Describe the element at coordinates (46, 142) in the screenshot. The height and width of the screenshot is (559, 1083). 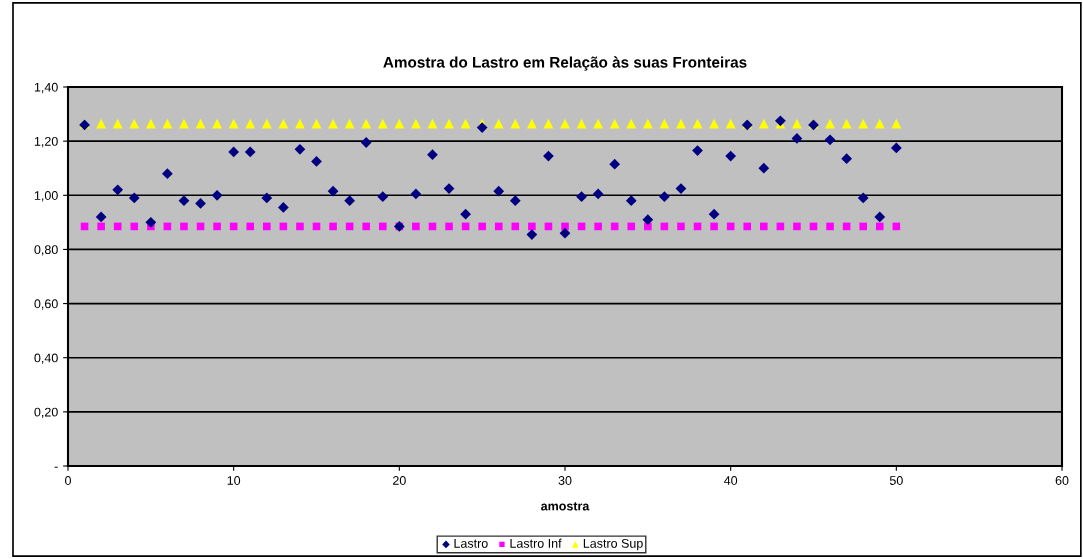
I see `y-tick-label: 1,20` at that location.